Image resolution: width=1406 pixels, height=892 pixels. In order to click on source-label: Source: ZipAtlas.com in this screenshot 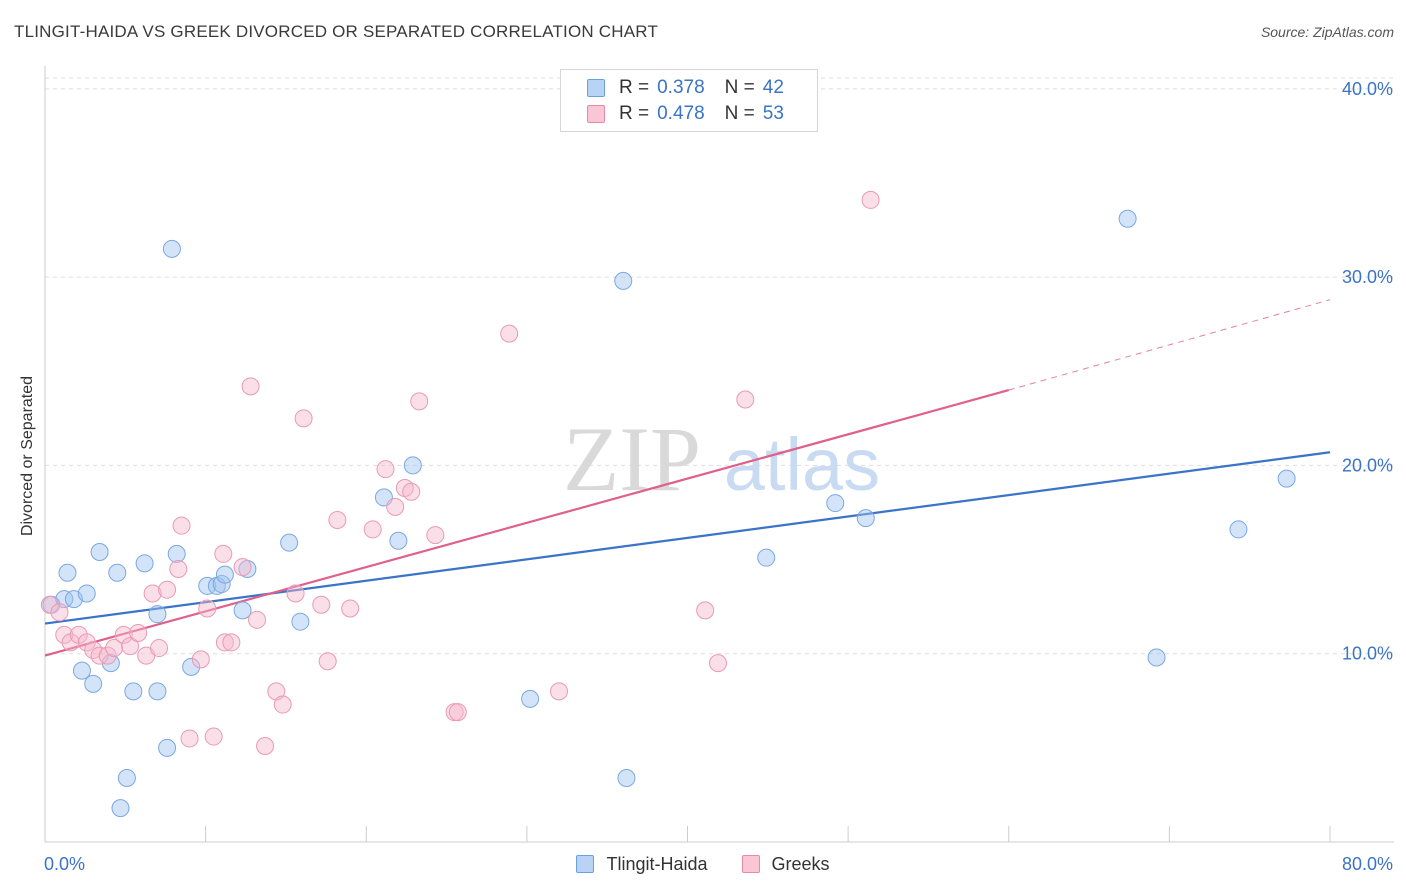, I will do `click(1327, 32)`.